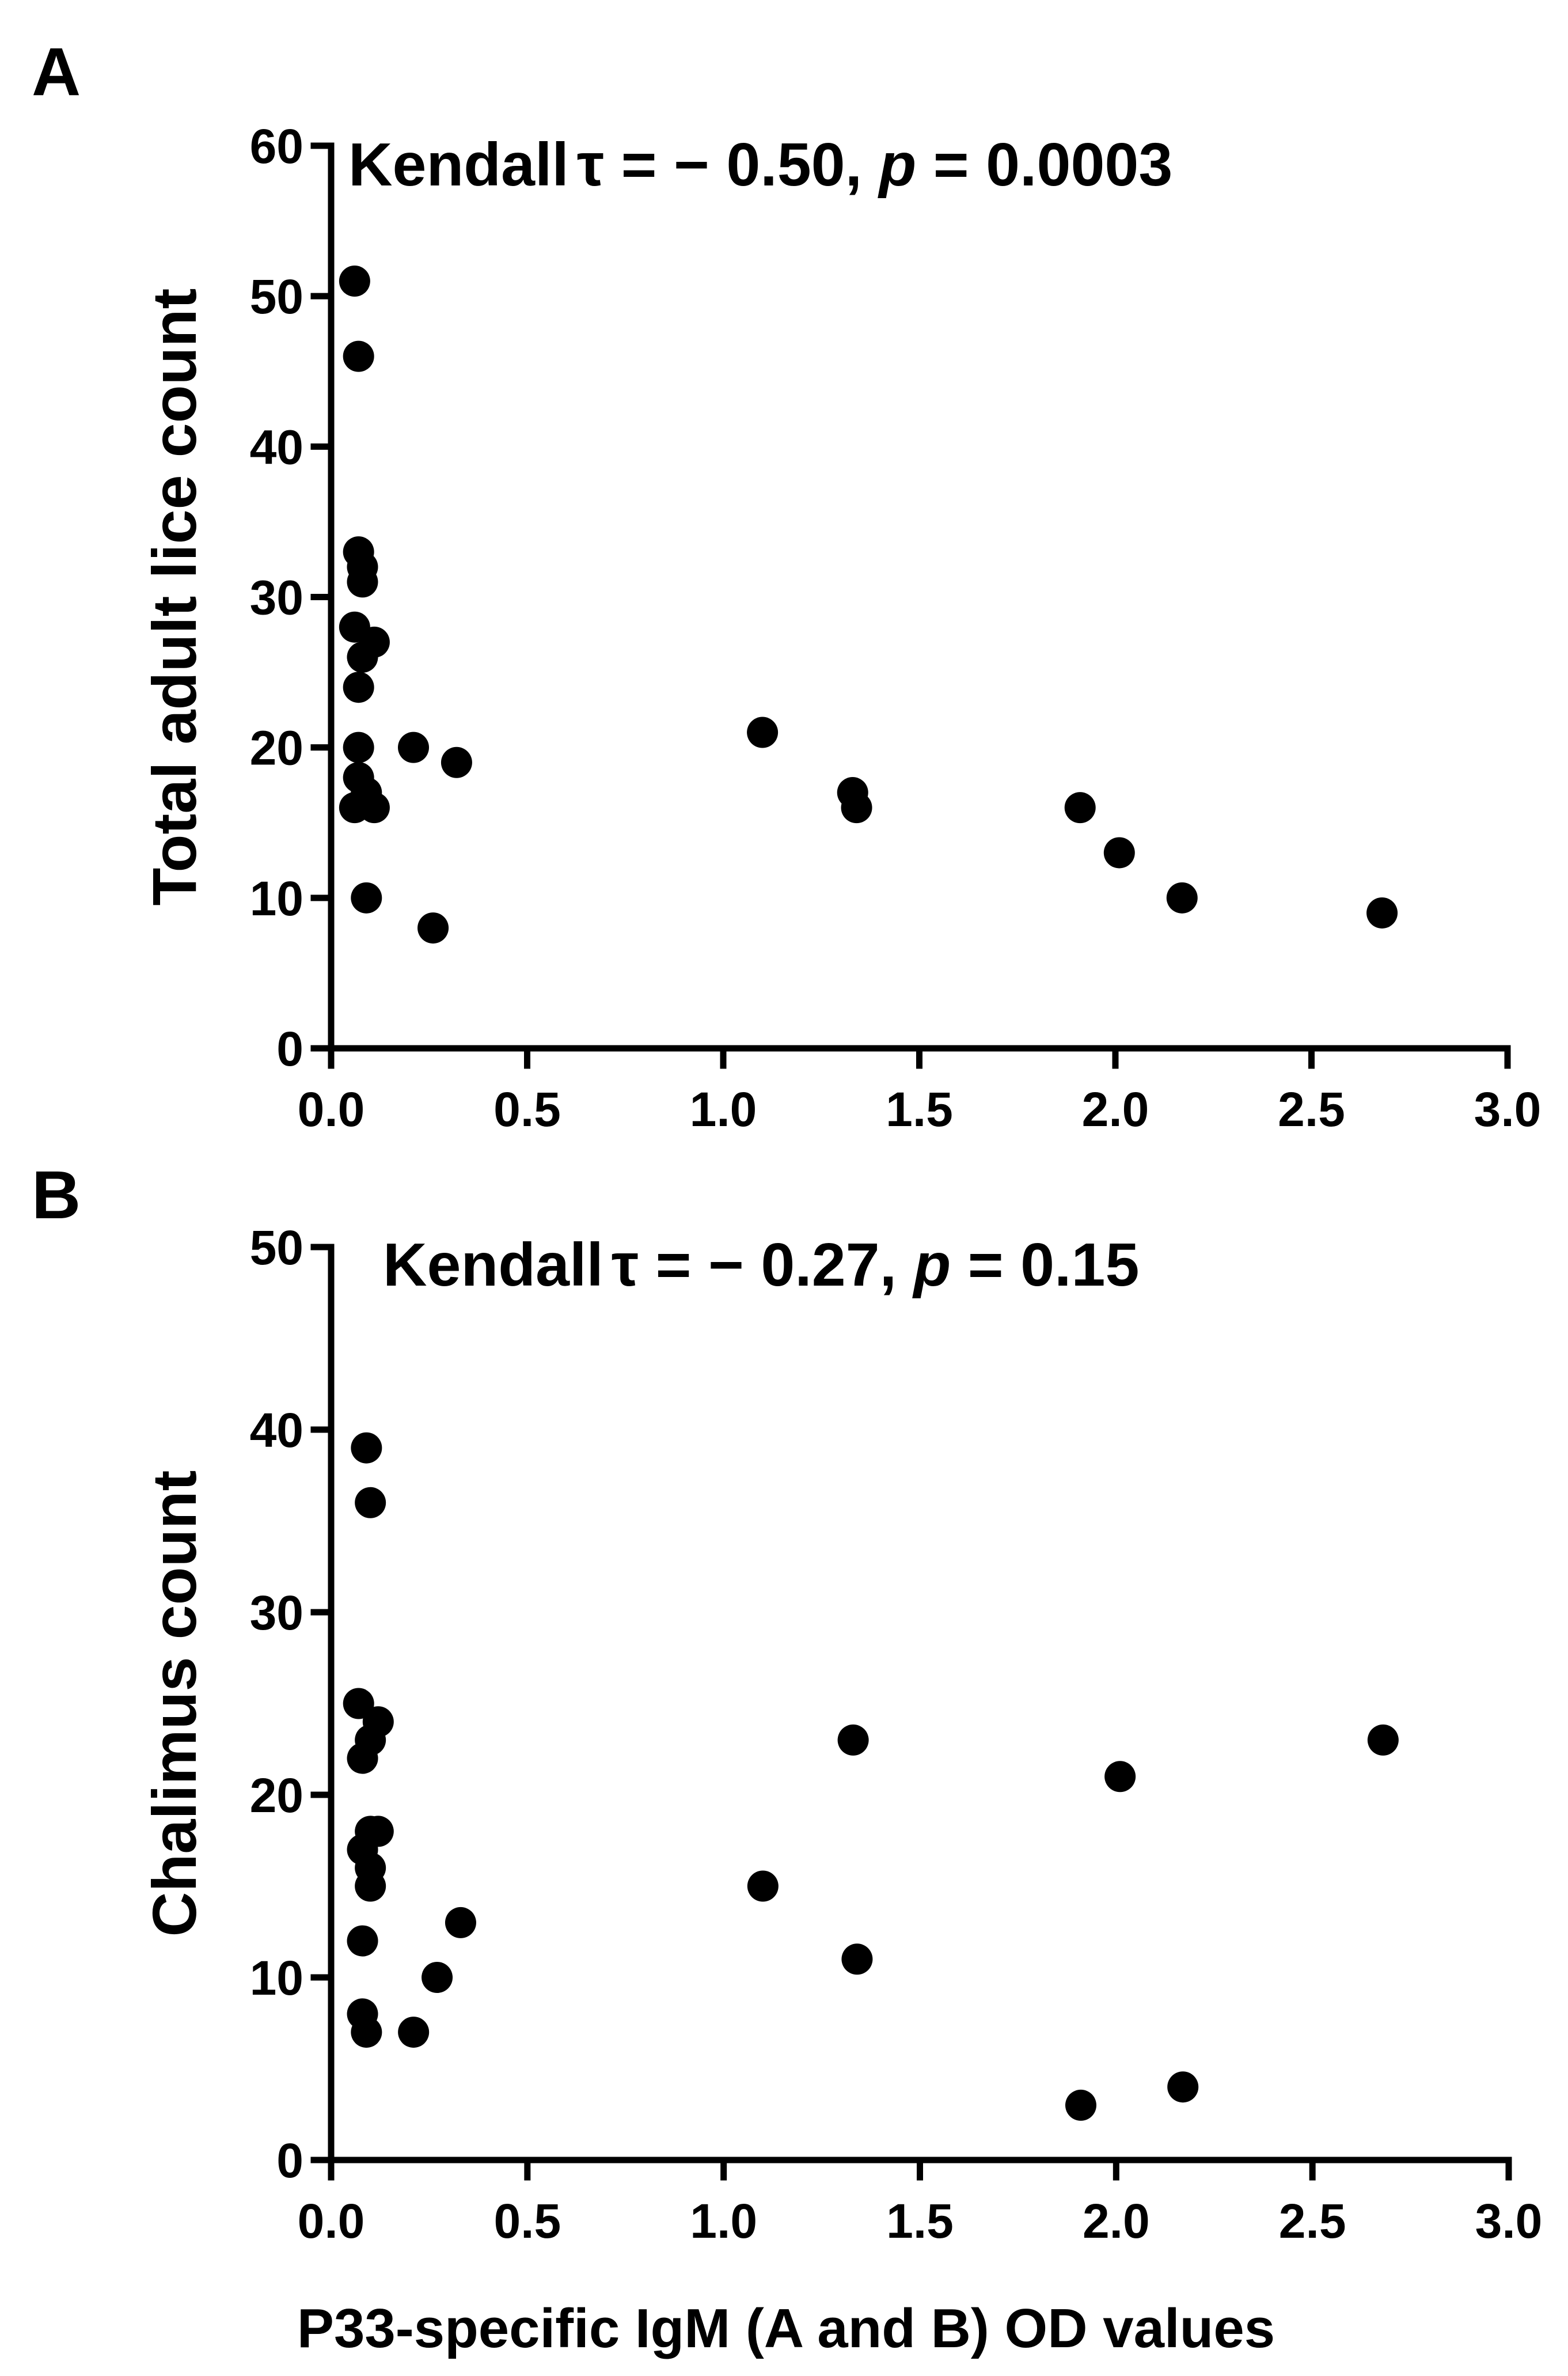  I want to click on annotation-stat: = − 0.27,, so click(776, 1265).